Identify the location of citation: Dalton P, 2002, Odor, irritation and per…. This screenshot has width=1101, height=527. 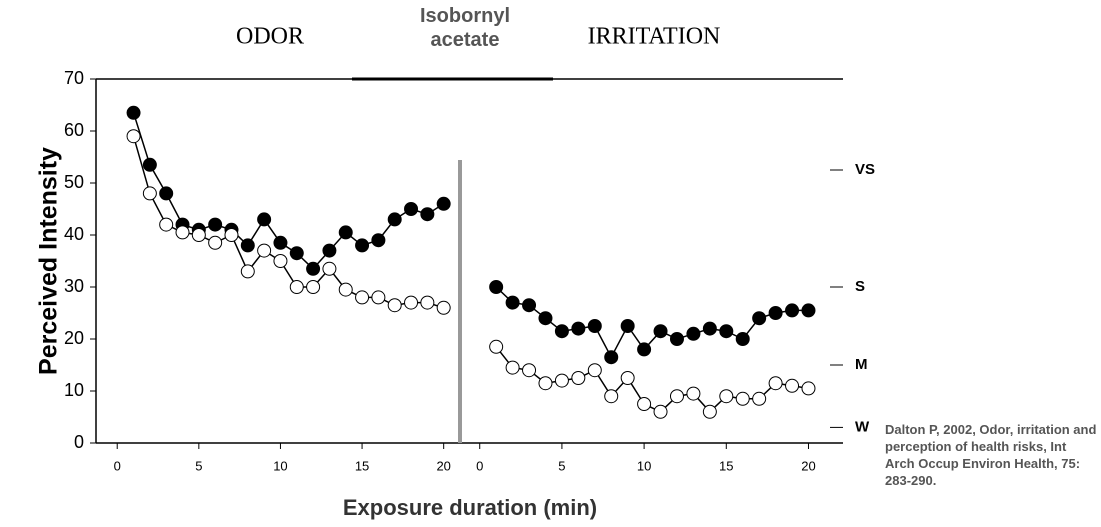
(991, 455).